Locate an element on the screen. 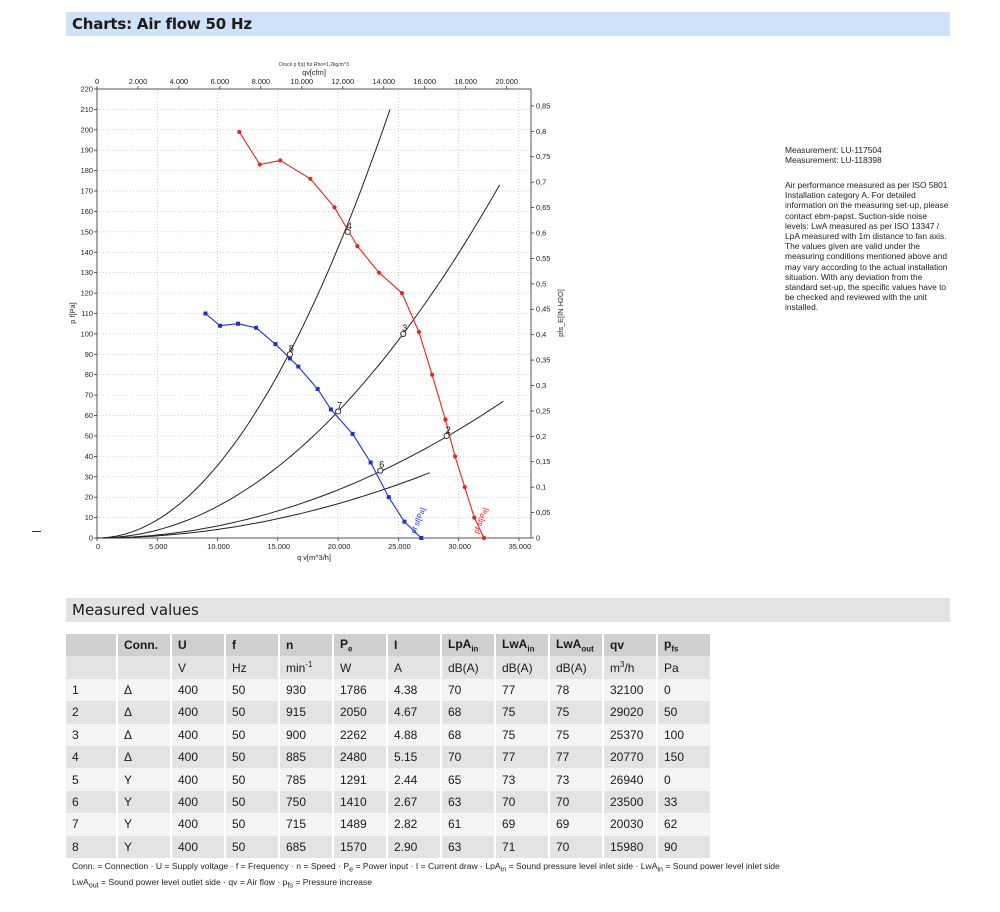 The height and width of the screenshot is (912, 1000). y2-tick-label: 0,7 is located at coordinates (541, 182).